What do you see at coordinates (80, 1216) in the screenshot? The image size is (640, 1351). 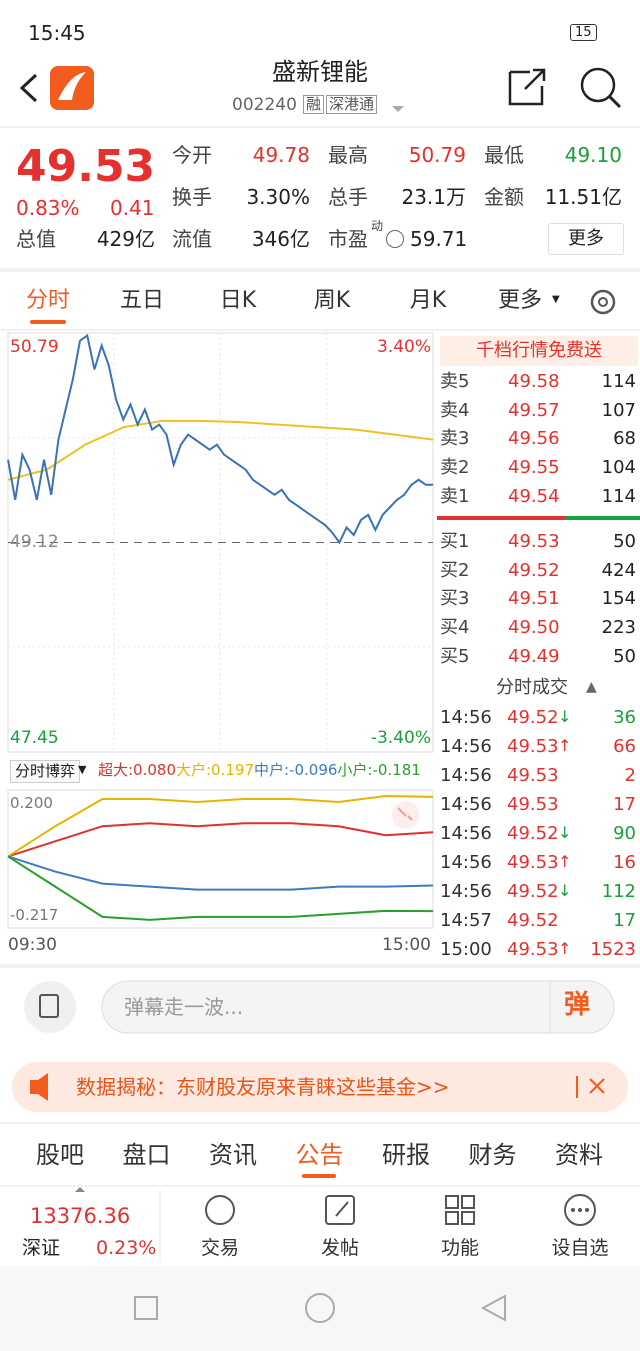 I see `index-value: 13376.36` at bounding box center [80, 1216].